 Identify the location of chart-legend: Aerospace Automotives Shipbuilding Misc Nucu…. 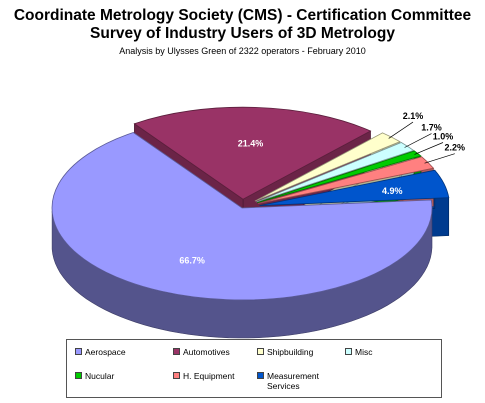
(254, 368).